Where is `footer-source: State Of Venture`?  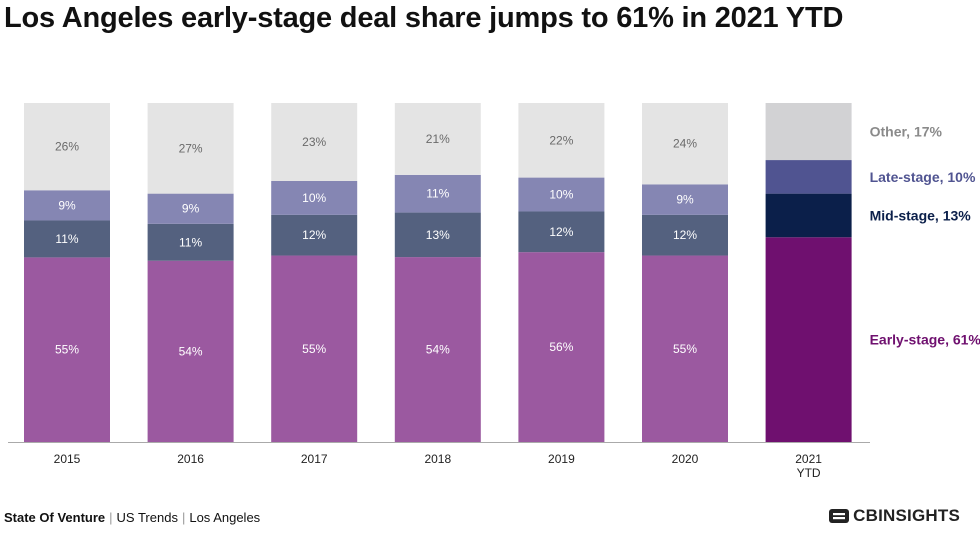 footer-source: State Of Venture is located at coordinates (55, 517).